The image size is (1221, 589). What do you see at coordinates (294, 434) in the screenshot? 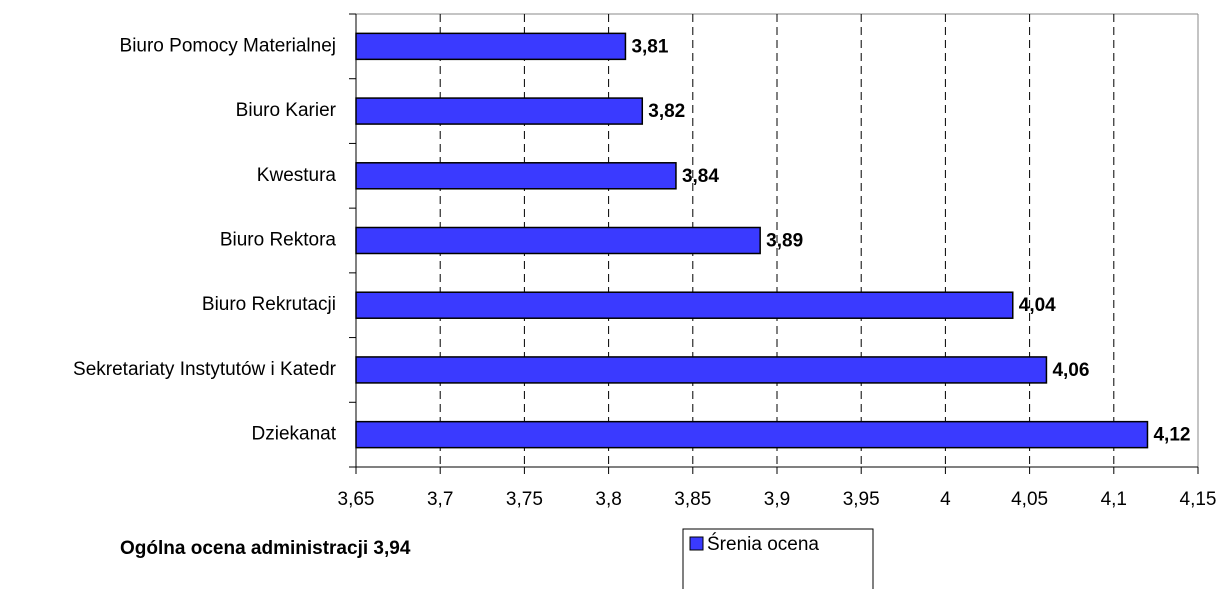
I see `y-tick-label: Dziekanat` at bounding box center [294, 434].